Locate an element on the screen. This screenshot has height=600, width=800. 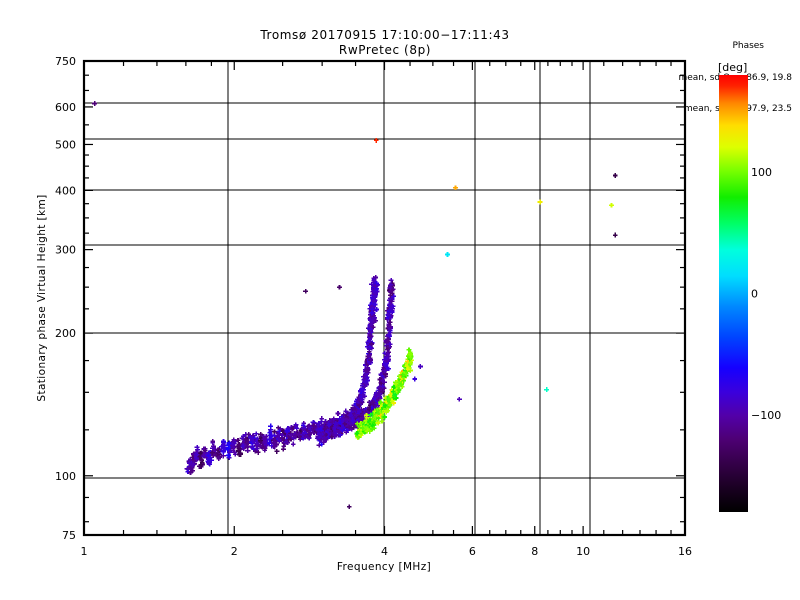
y-tick-label: 200 is located at coordinates (65, 333).